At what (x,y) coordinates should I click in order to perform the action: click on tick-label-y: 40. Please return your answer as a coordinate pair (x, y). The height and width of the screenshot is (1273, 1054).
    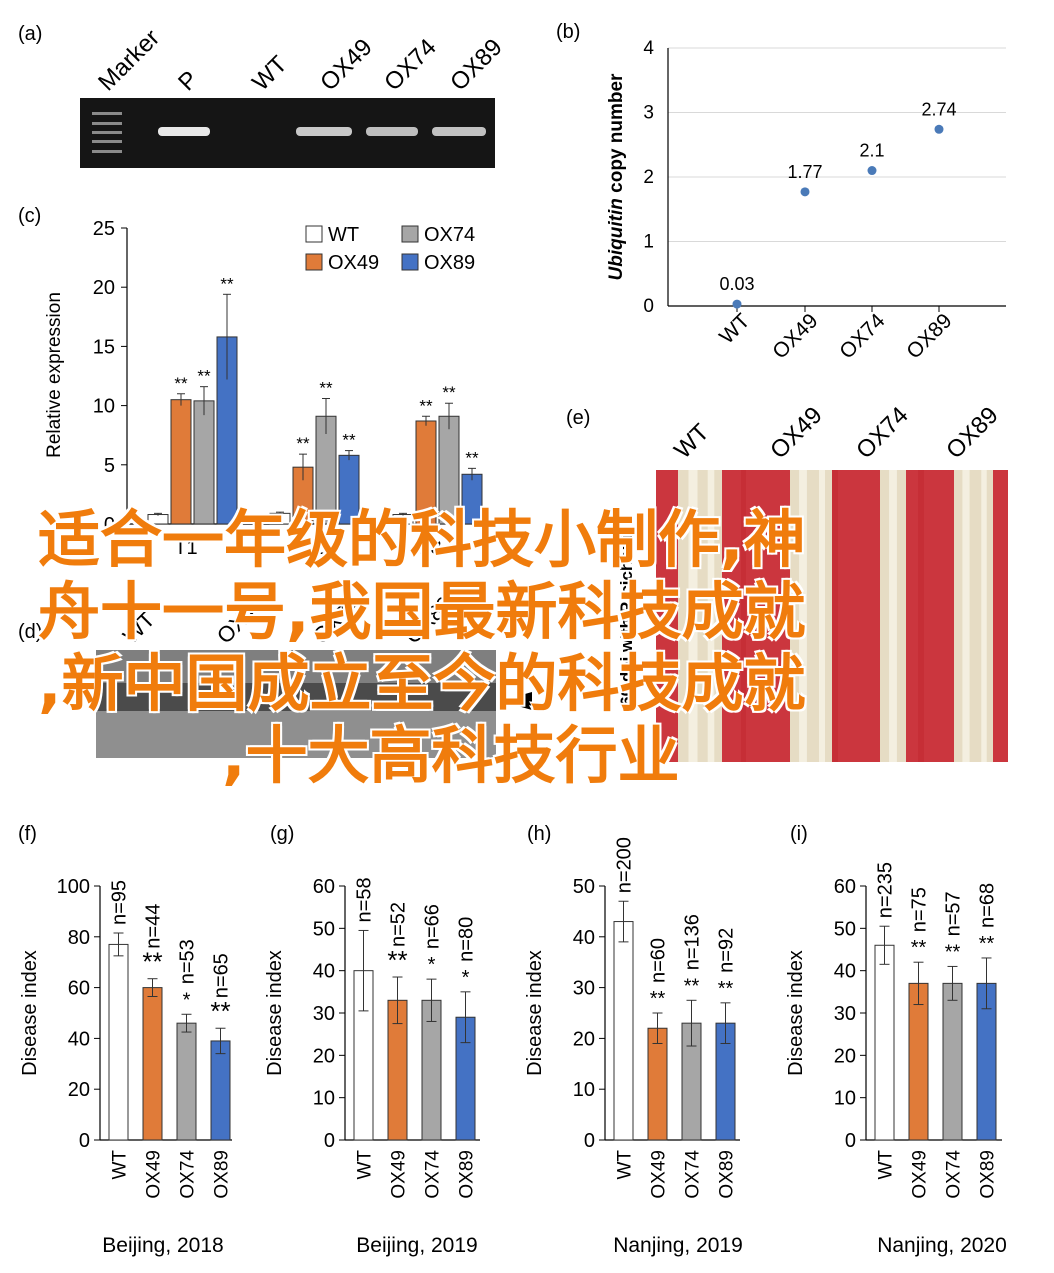
    Looking at the image, I should click on (845, 972).